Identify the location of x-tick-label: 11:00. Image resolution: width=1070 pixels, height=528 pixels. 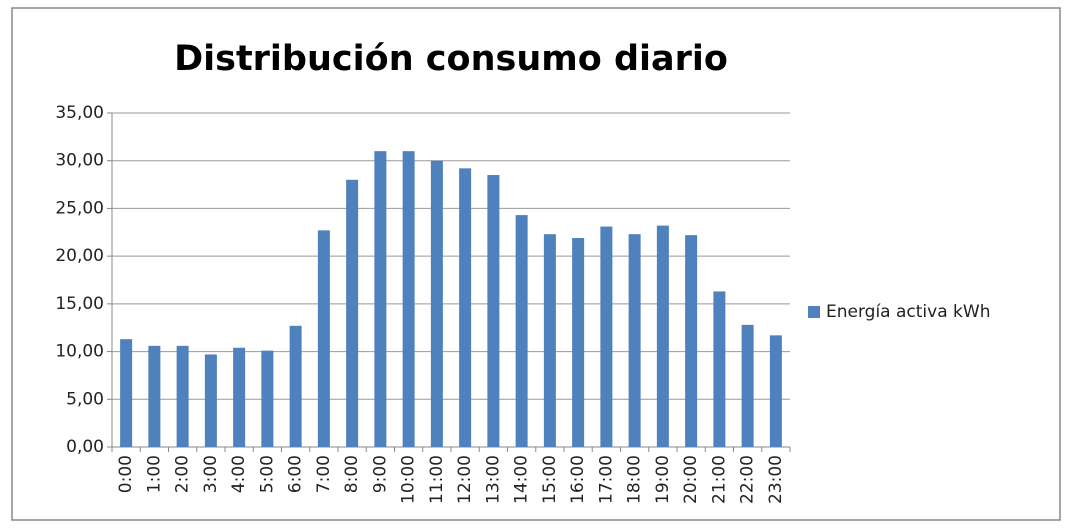
(437, 479).